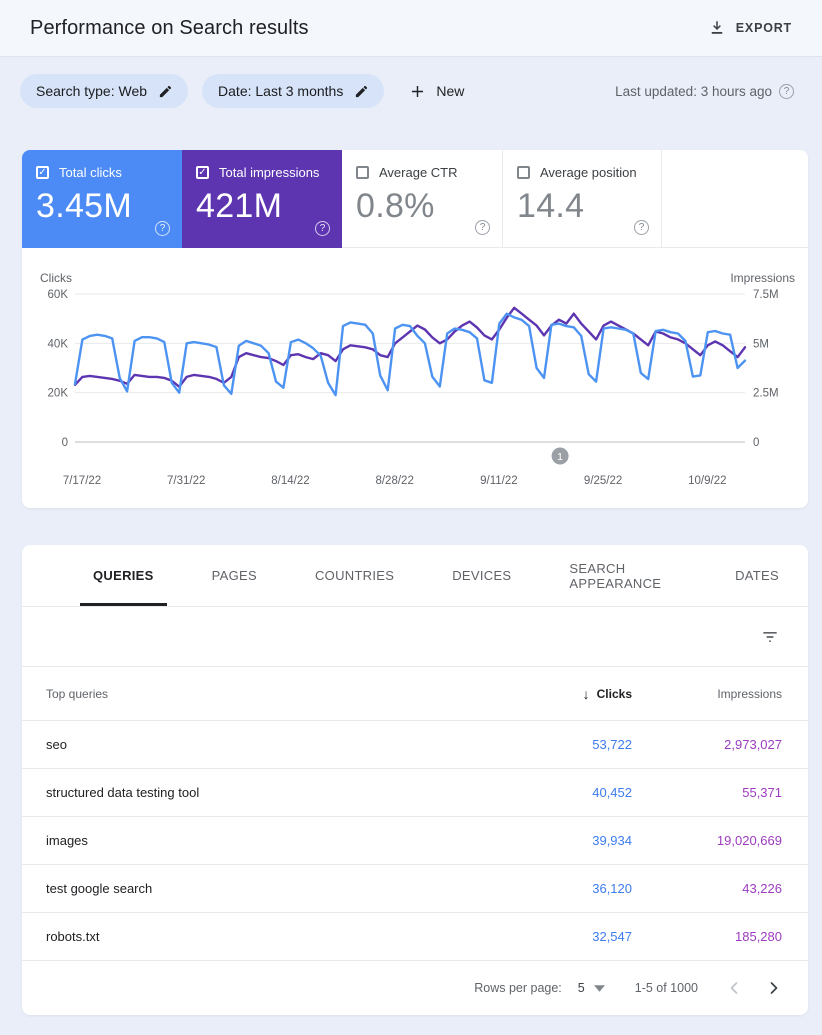 This screenshot has height=1035, width=822. What do you see at coordinates (763, 28) in the screenshot?
I see `export-label: EXPORT` at bounding box center [763, 28].